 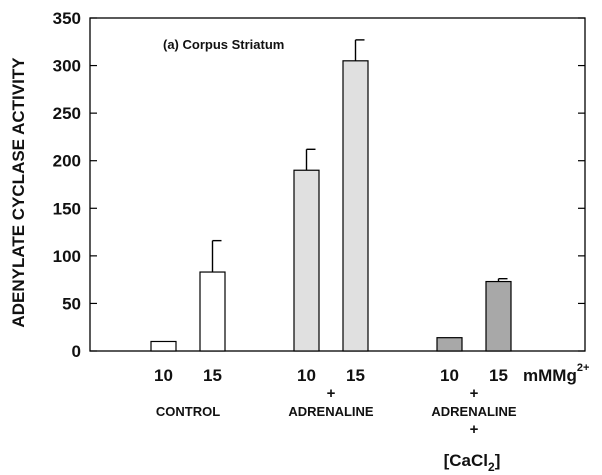 I want to click on panel-annotation: (a) Corpus Striatum, so click(x=223, y=44).